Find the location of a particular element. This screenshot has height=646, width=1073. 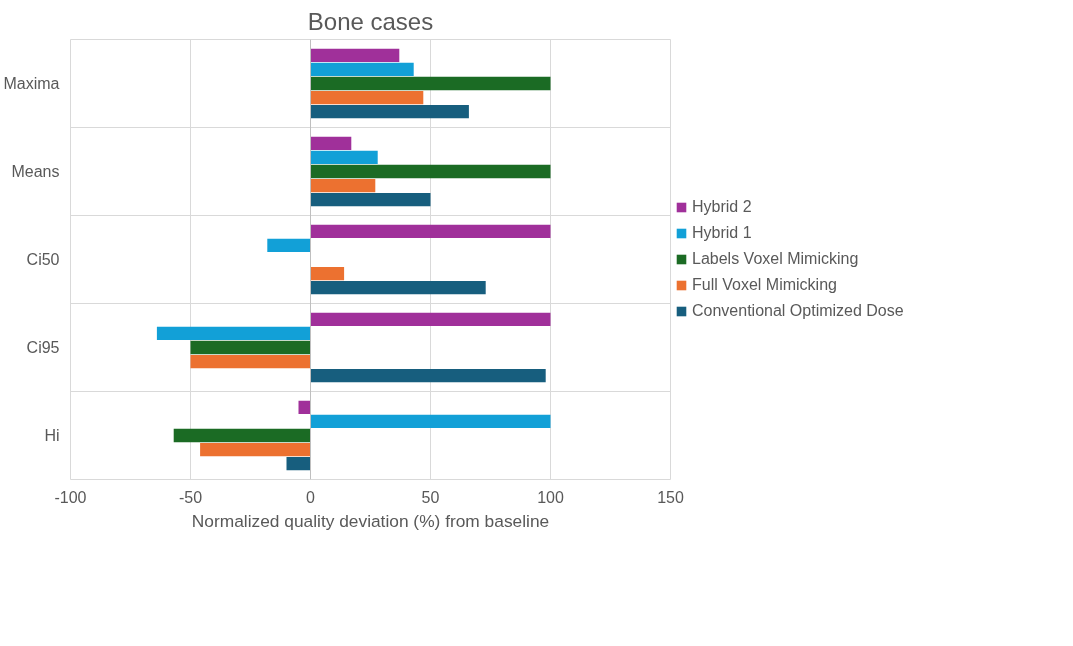

legend-label: Full Voxel Mimicking is located at coordinates (764, 285).